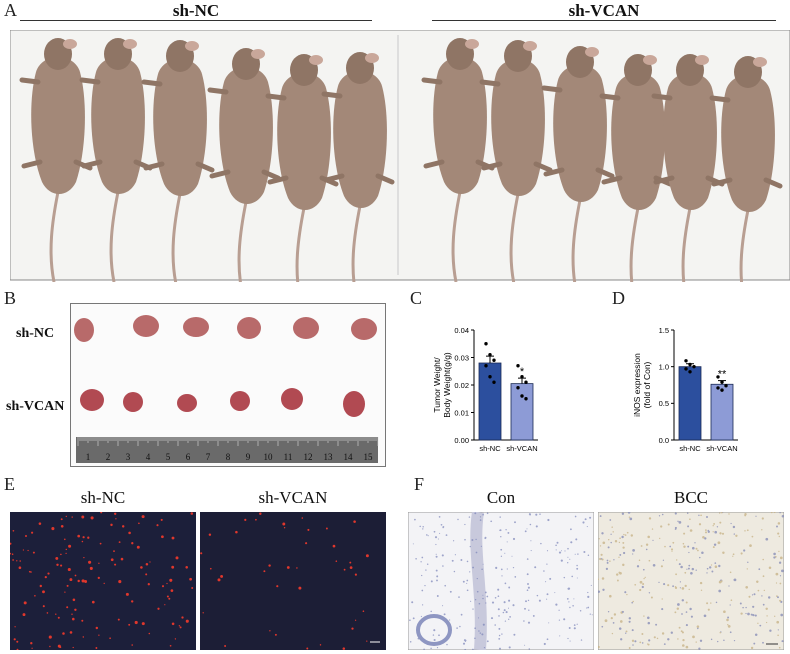  I want to click on ruler-numbers: 1 2 3 4 5 6 7 8 9 10 11 12 13 14 15, so click(229, 457).